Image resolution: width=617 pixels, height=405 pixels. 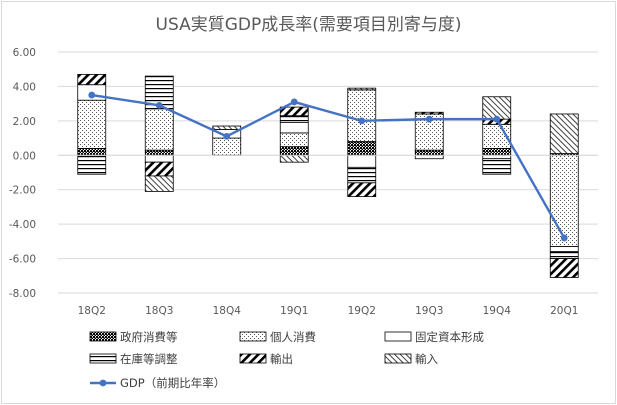 What do you see at coordinates (328, 311) in the screenshot?
I see `x-axis-categories: 18Q2 18Q3 18Q4 19Q1 19Q2 19Q3 19Q4 20Q1` at bounding box center [328, 311].